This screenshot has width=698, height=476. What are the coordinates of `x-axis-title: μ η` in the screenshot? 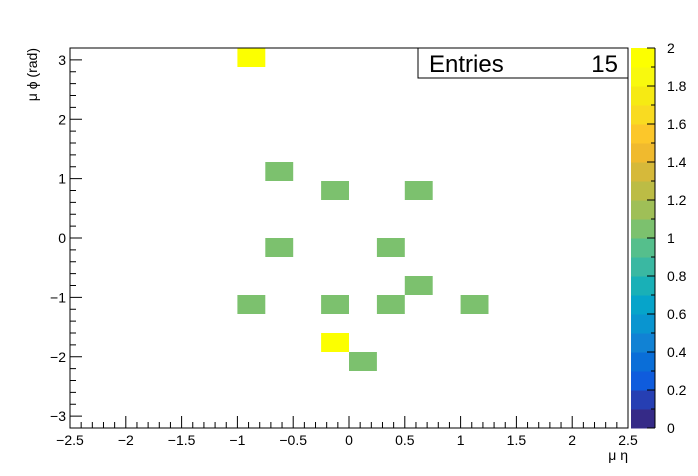 It's located at (618, 455).